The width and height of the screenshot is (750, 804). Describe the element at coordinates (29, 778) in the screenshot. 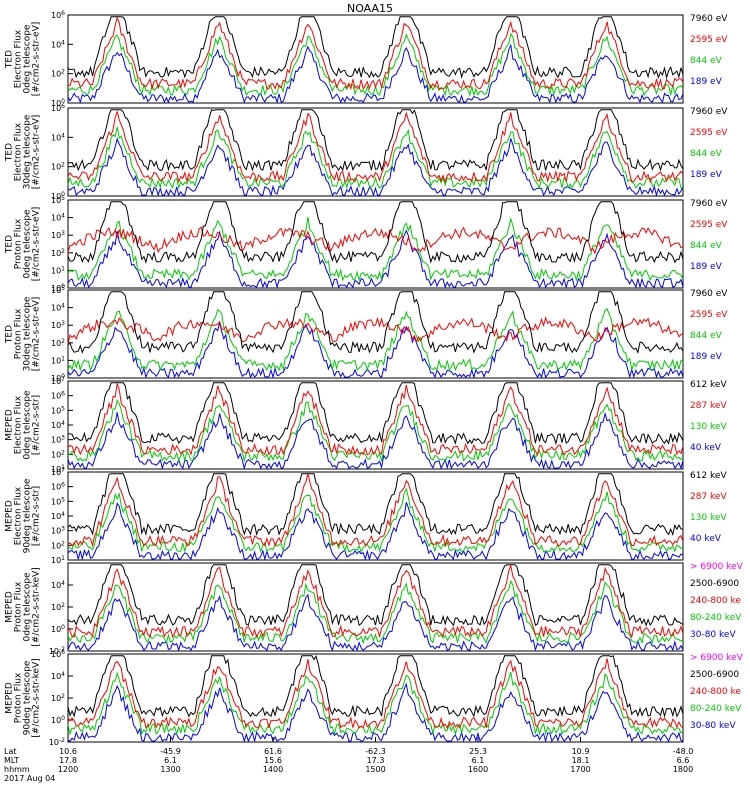

I see `date-label: 2017 Aug 04` at that location.